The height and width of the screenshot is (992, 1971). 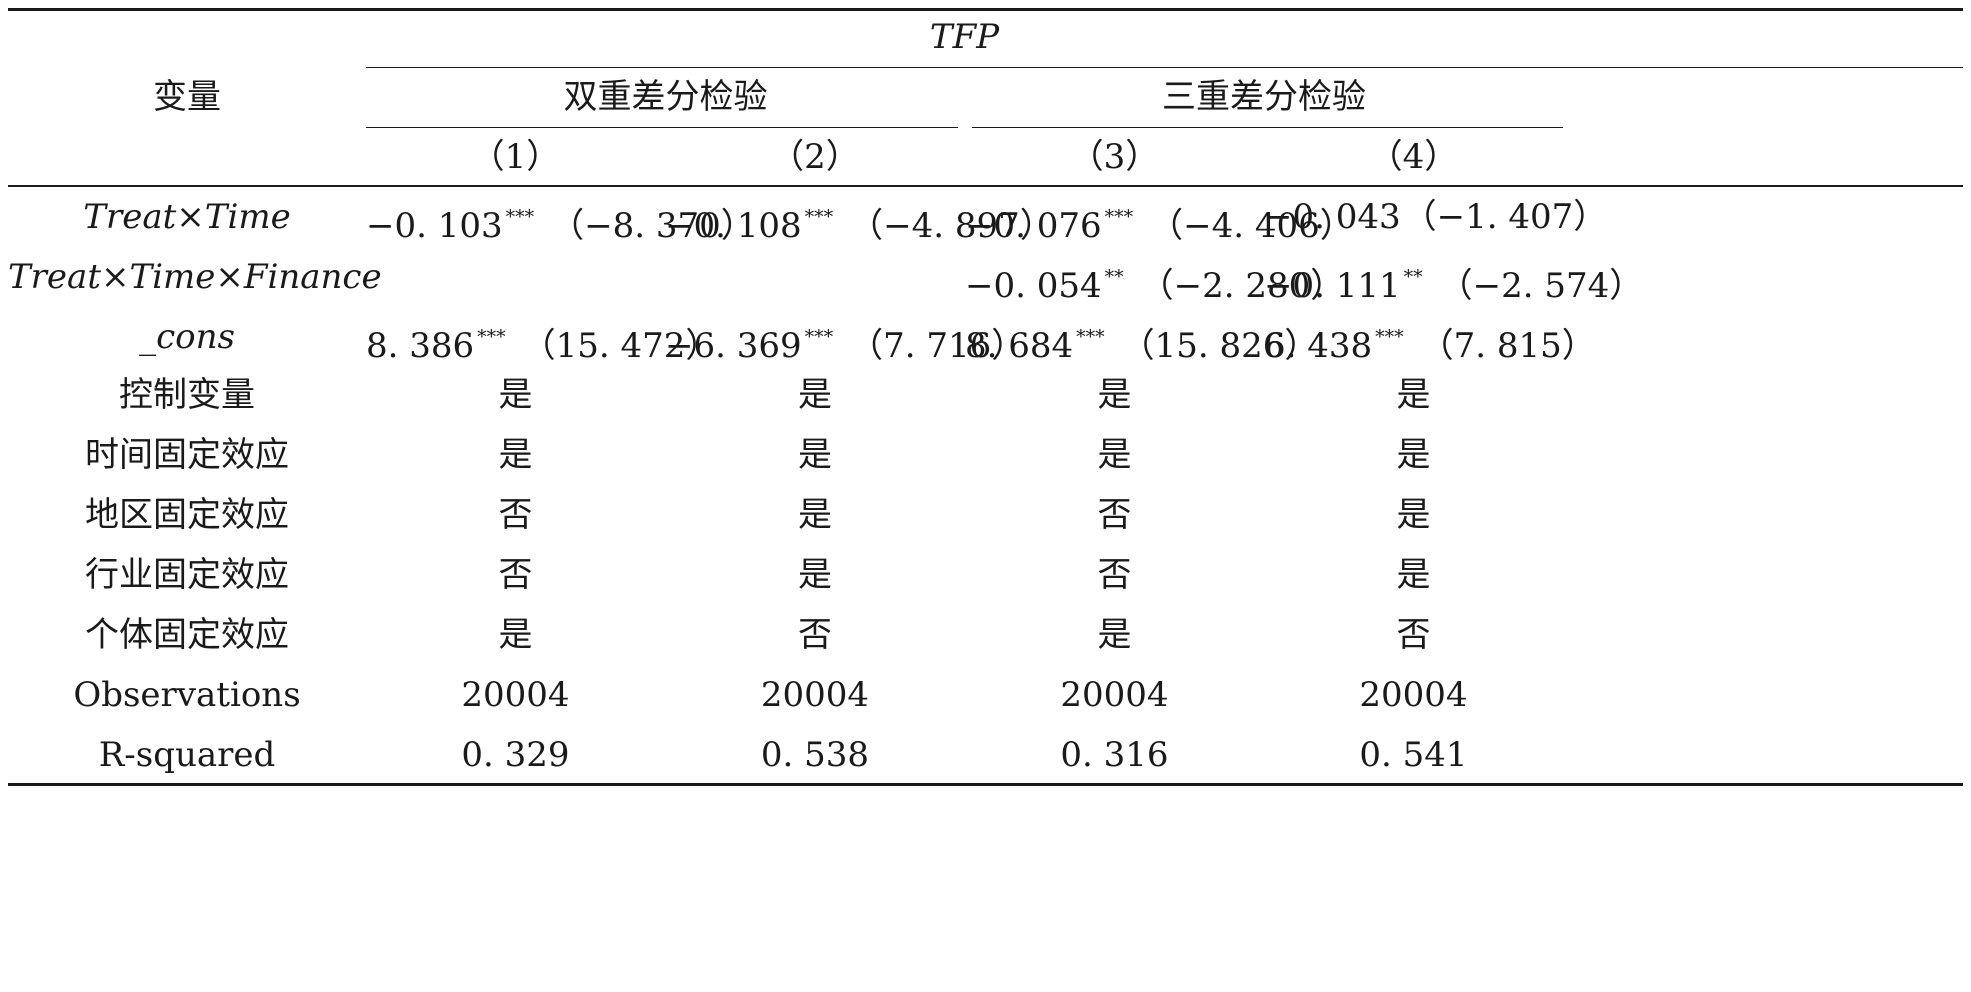 I want to click on coefficient: −0. 054, so click(x=1033, y=286).